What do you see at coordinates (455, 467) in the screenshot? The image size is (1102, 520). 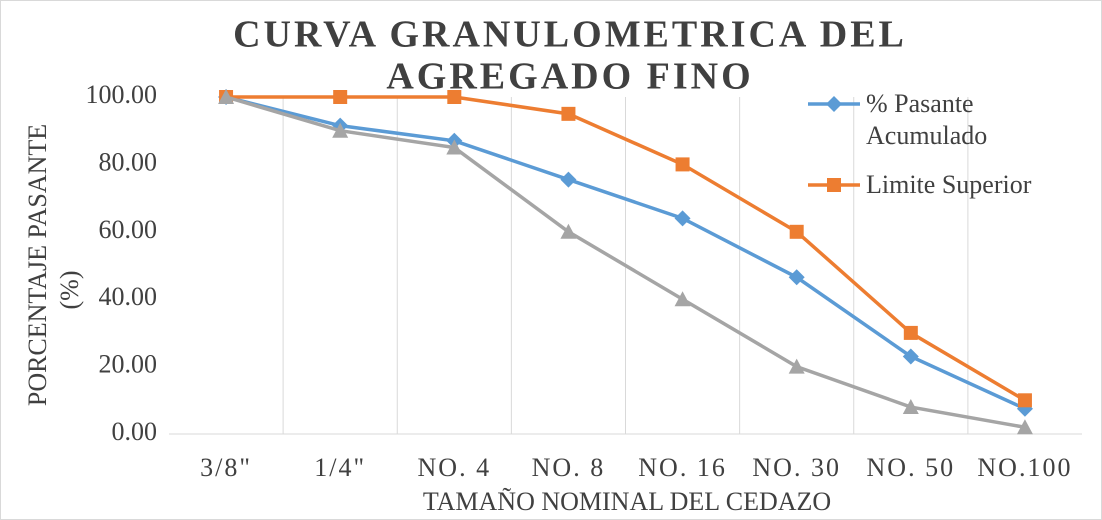 I see `x-tick-label: NO. 4` at bounding box center [455, 467].